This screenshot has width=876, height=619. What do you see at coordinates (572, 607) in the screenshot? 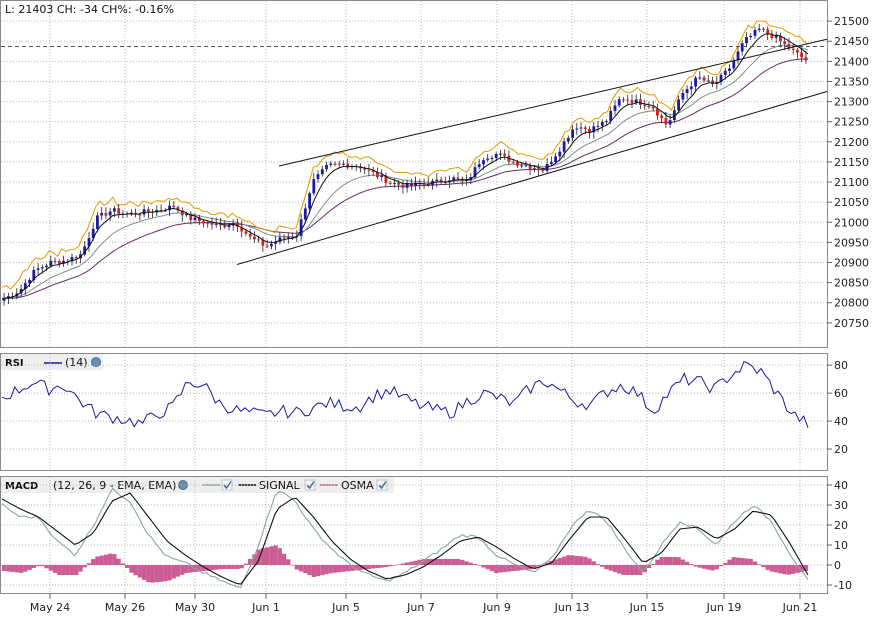
I see `x-tick-label: Jun 13` at bounding box center [572, 607].